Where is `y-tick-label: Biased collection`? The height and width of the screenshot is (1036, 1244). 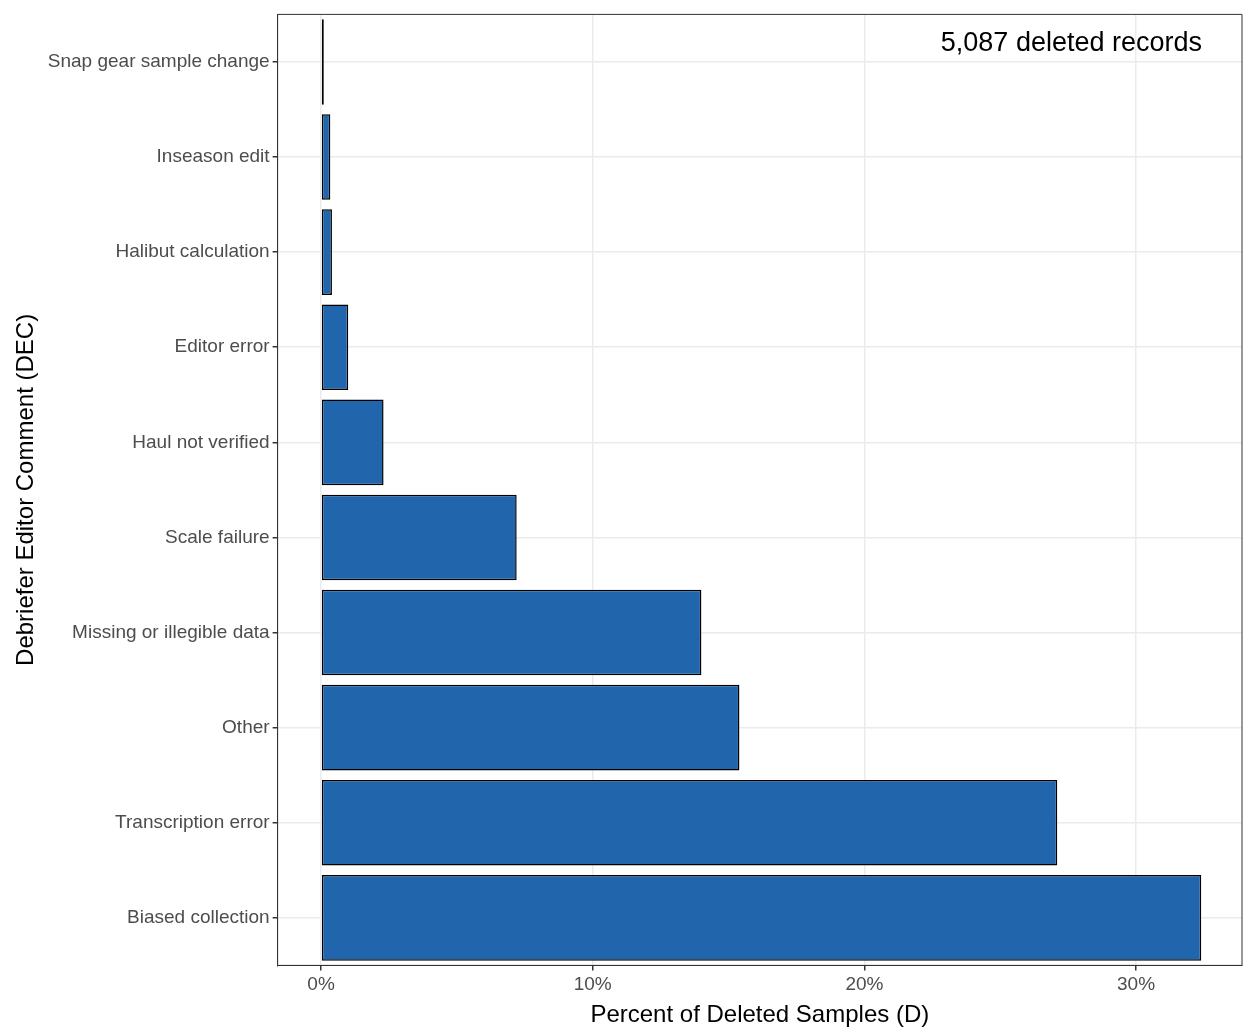
y-tick-label: Biased collection is located at coordinates (198, 917).